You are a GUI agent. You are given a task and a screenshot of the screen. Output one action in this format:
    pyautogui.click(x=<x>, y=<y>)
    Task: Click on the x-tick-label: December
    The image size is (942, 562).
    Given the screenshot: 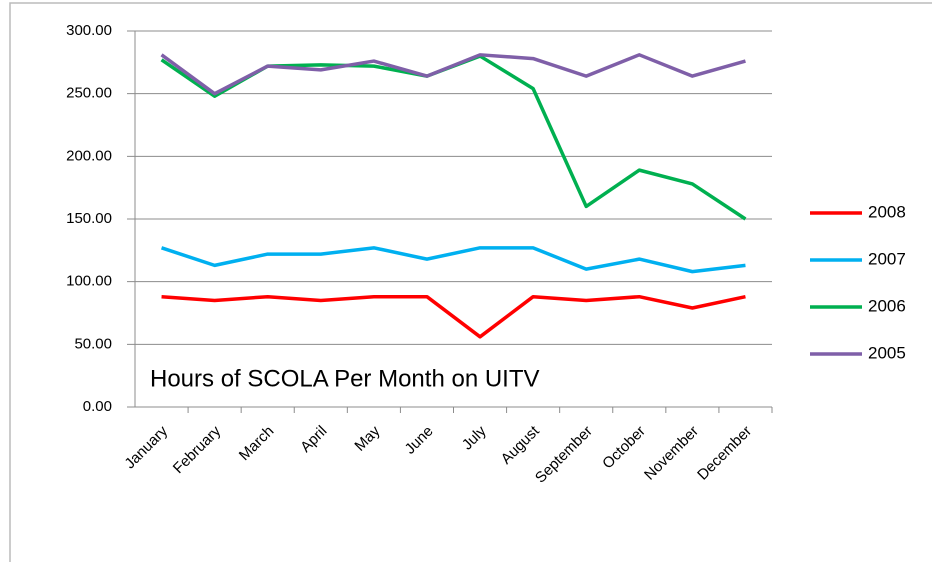 What is the action you would take?
    pyautogui.click(x=724, y=453)
    